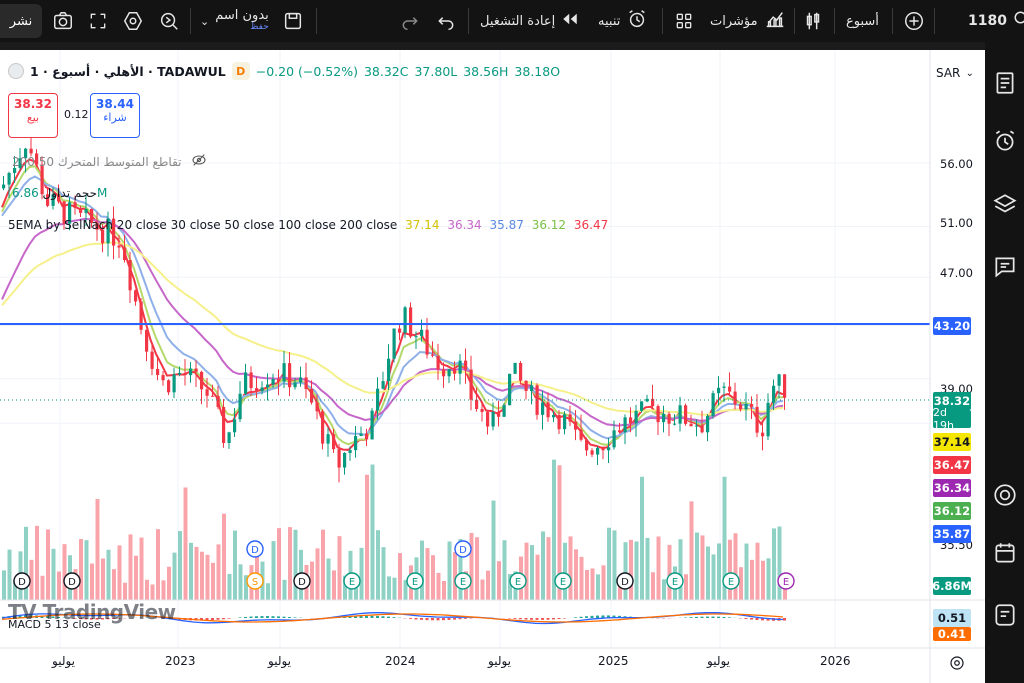  Describe the element at coordinates (98, 21) in the screenshot. I see `fullscreen-icon` at that location.